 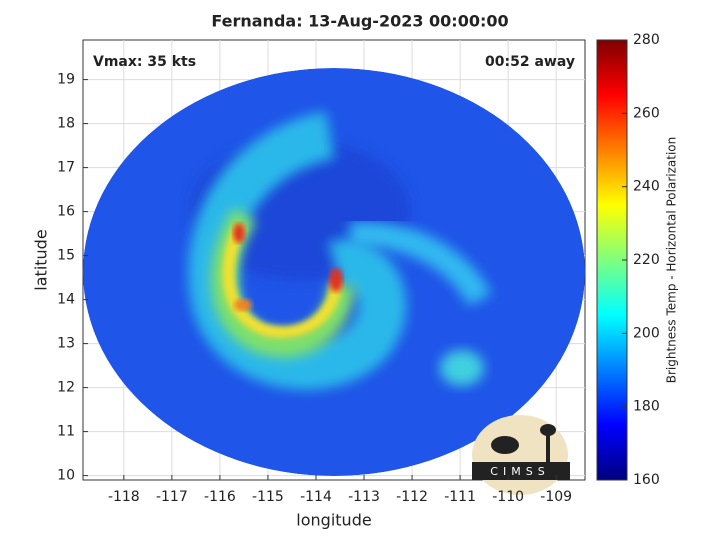 What do you see at coordinates (66, 300) in the screenshot?
I see `y-tick-label: 14` at bounding box center [66, 300].